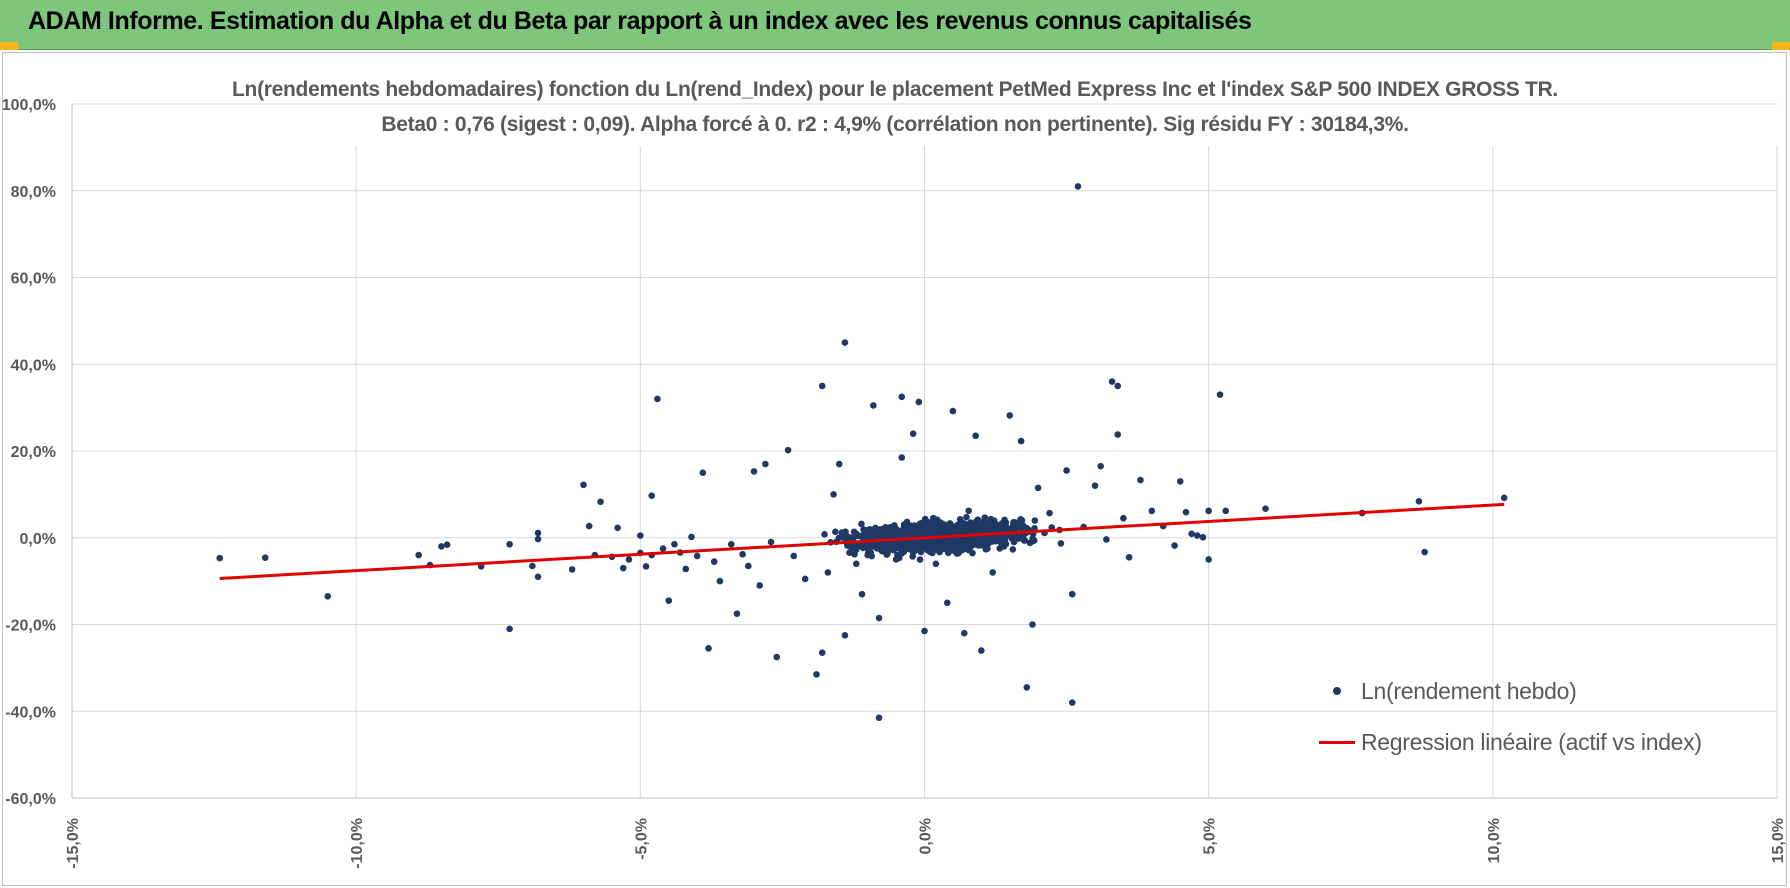 This screenshot has height=888, width=1790. I want to click on legend-label-regression: Regression linéaire (actif vs index), so click(1531, 741).